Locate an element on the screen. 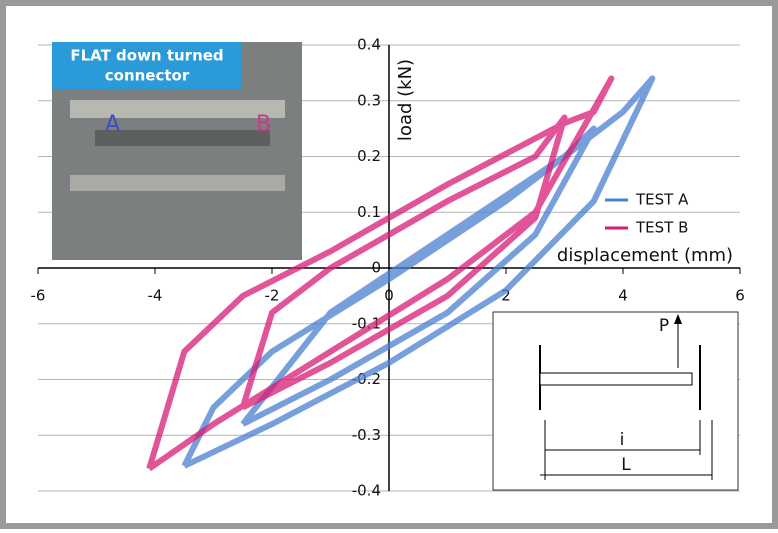 The height and width of the screenshot is (533, 778). y-tick-label: -0.4 is located at coordinates (366, 491).